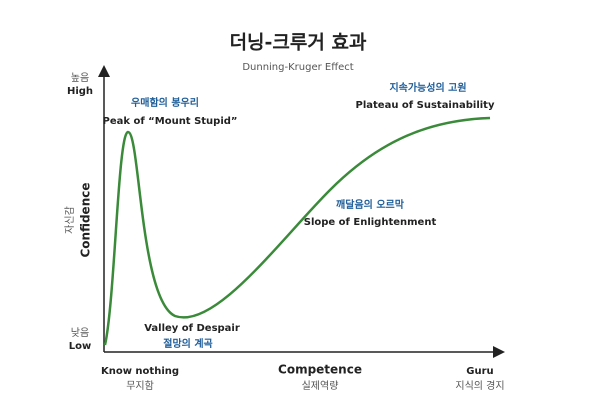  What do you see at coordinates (80, 78) in the screenshot?
I see `high-ko: 높음` at bounding box center [80, 78].